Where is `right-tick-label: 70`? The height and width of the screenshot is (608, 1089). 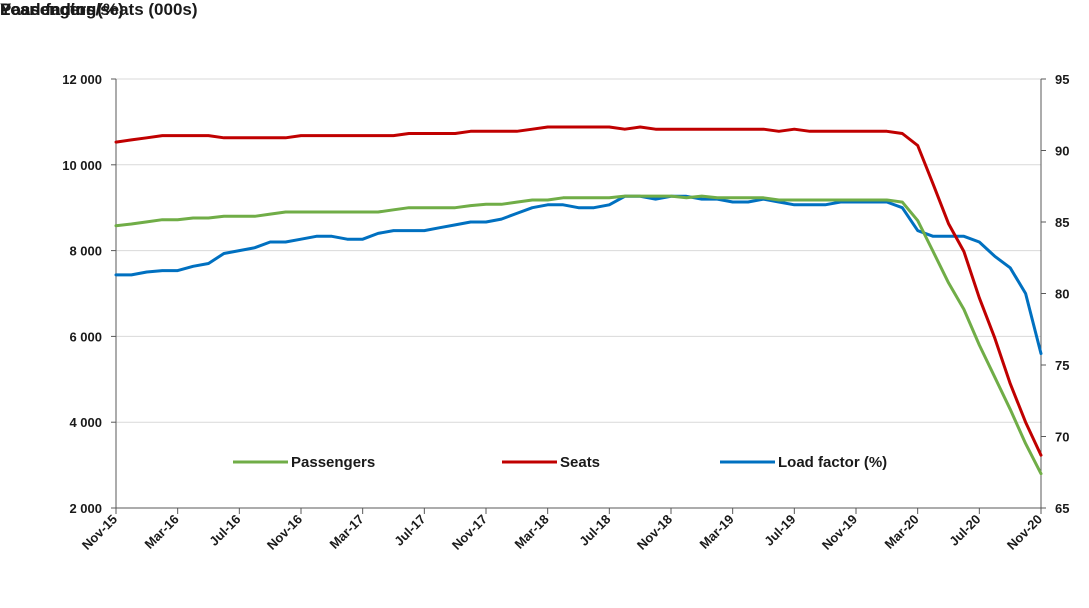
right-tick-label: 70 is located at coordinates (1062, 437).